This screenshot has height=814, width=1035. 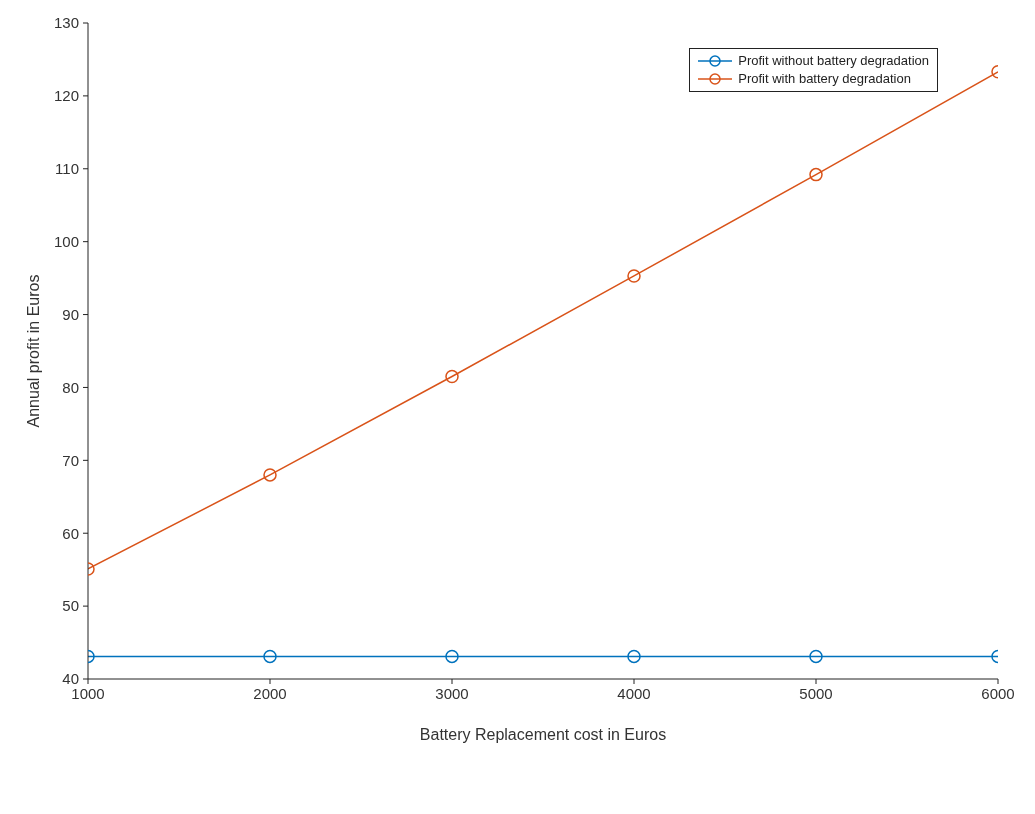 What do you see at coordinates (70, 533) in the screenshot?
I see `y-tick-label: 60` at bounding box center [70, 533].